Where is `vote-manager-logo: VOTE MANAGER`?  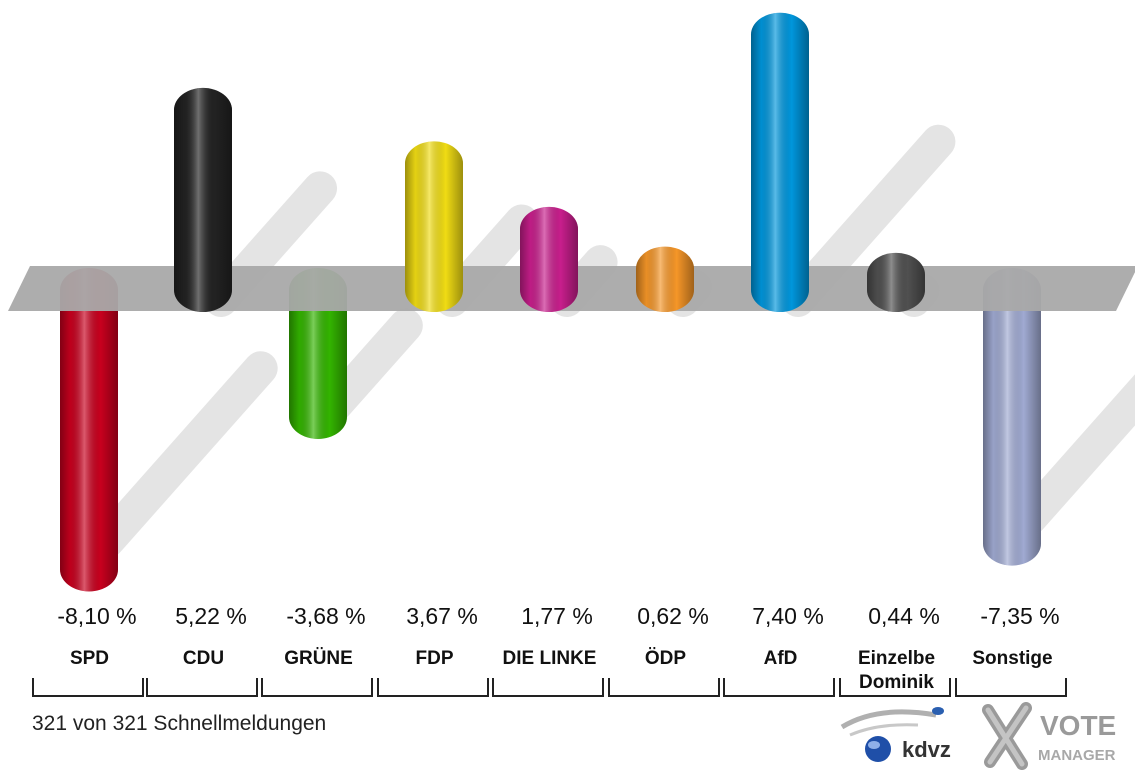
vote-manager-logo: VOTE MANAGER is located at coordinates (1049, 736).